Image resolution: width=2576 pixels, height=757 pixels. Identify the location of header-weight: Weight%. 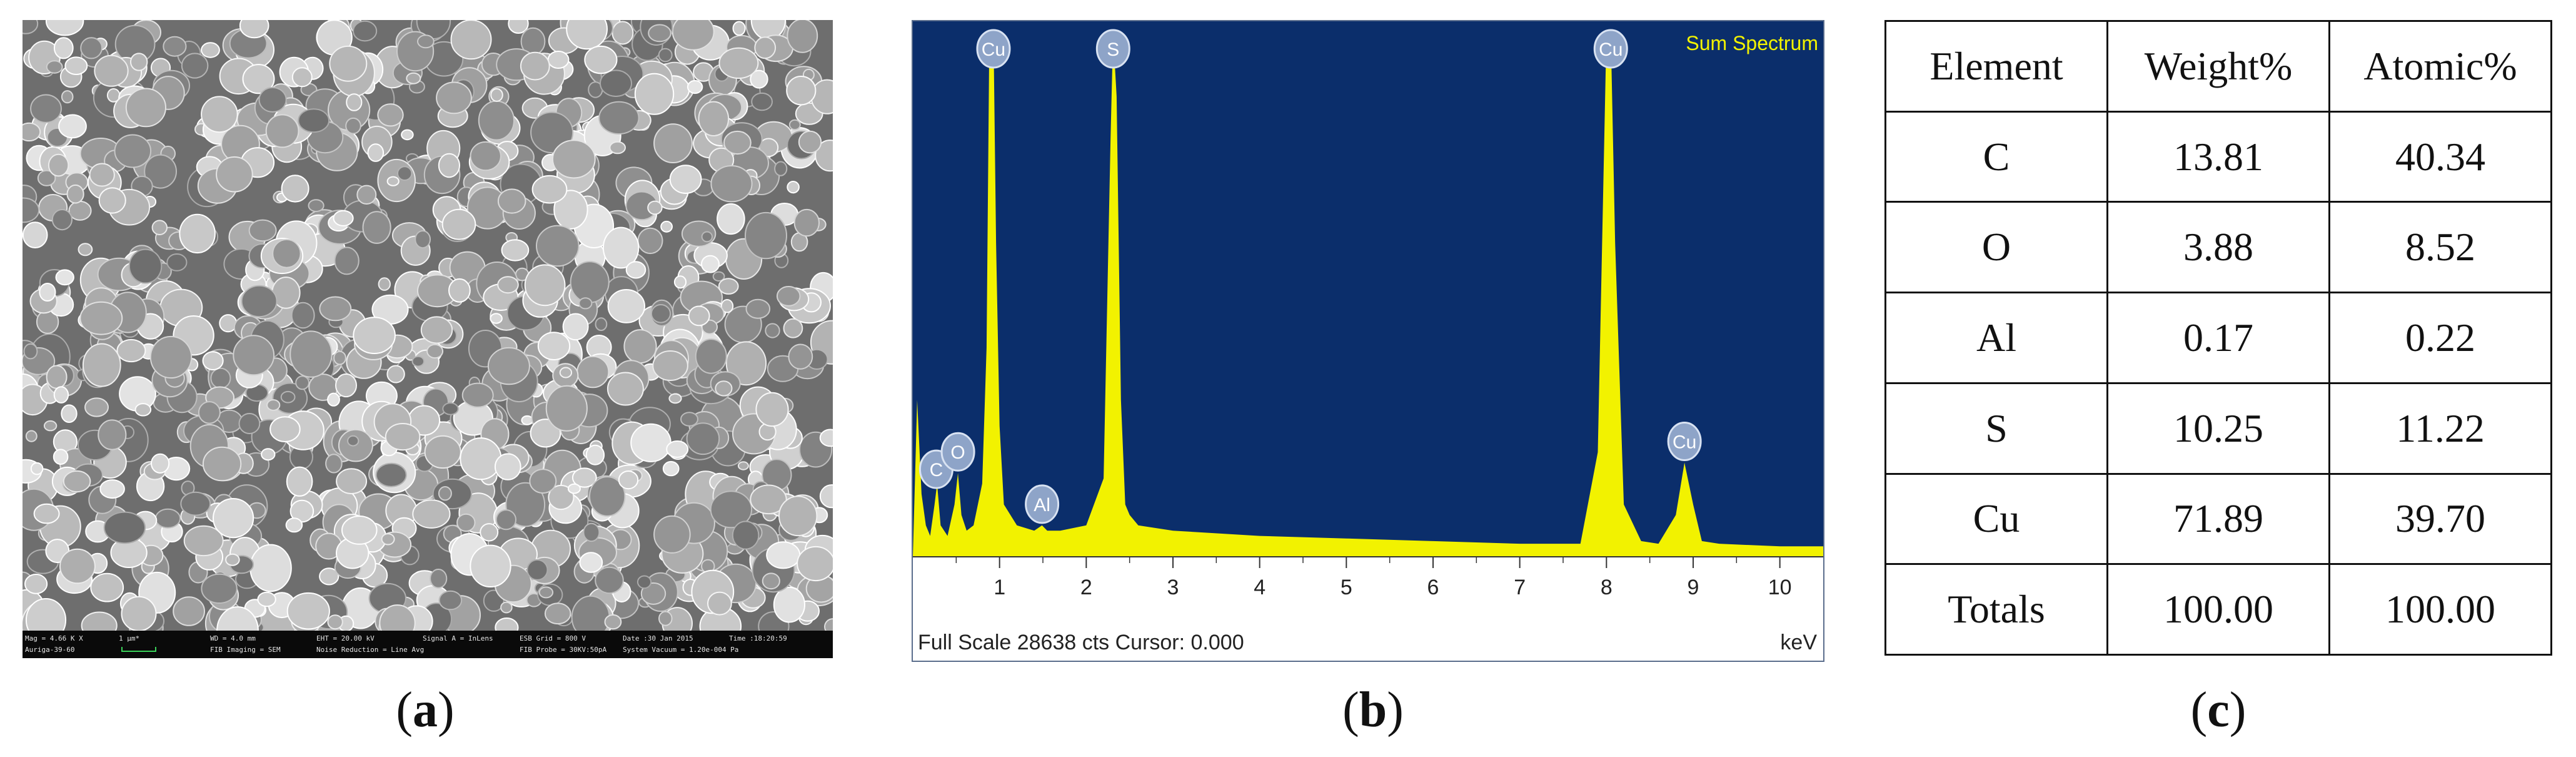
(2218, 66).